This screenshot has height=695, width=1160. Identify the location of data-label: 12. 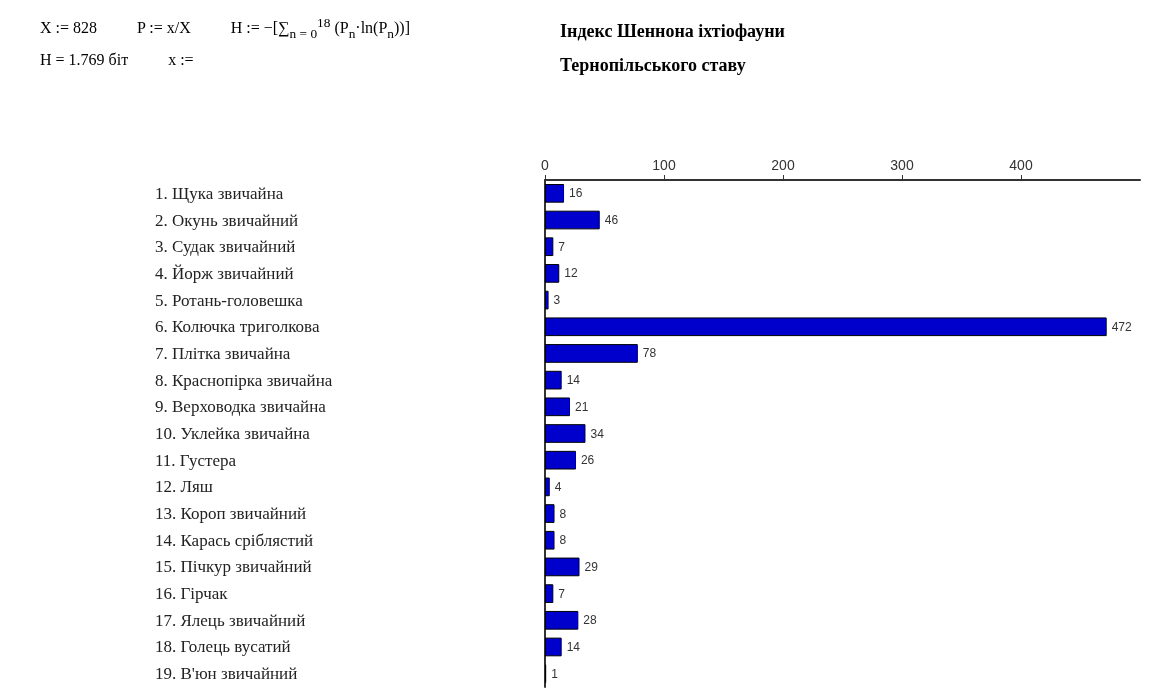
(571, 273).